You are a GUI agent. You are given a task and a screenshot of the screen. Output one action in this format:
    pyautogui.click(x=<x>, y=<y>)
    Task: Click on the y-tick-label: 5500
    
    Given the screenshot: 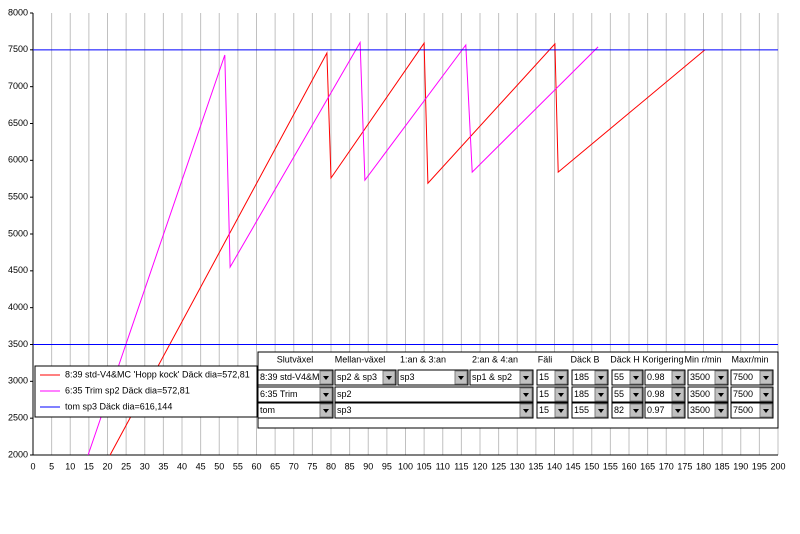 What is the action you would take?
    pyautogui.click(x=18, y=197)
    